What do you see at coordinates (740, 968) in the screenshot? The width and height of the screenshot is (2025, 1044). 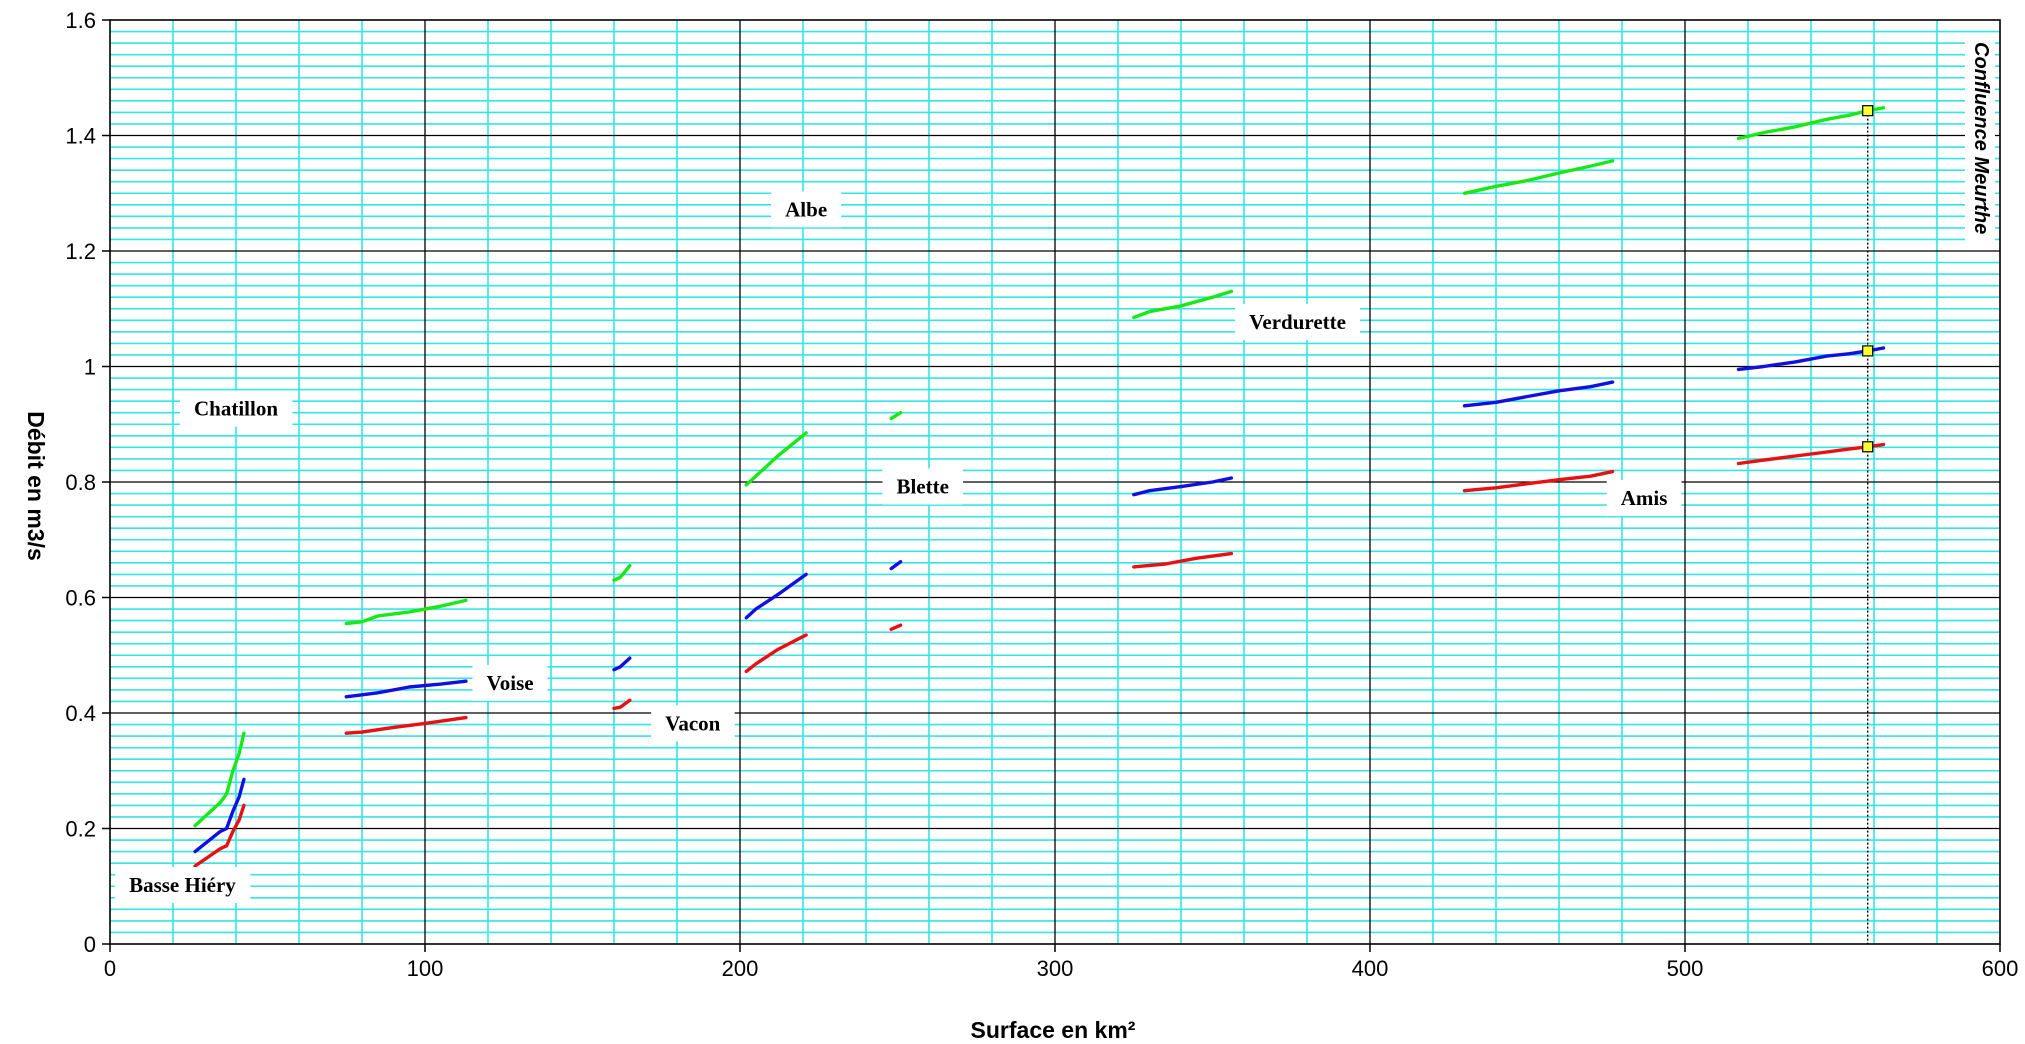 I see `x-tick-label: 200` at bounding box center [740, 968].